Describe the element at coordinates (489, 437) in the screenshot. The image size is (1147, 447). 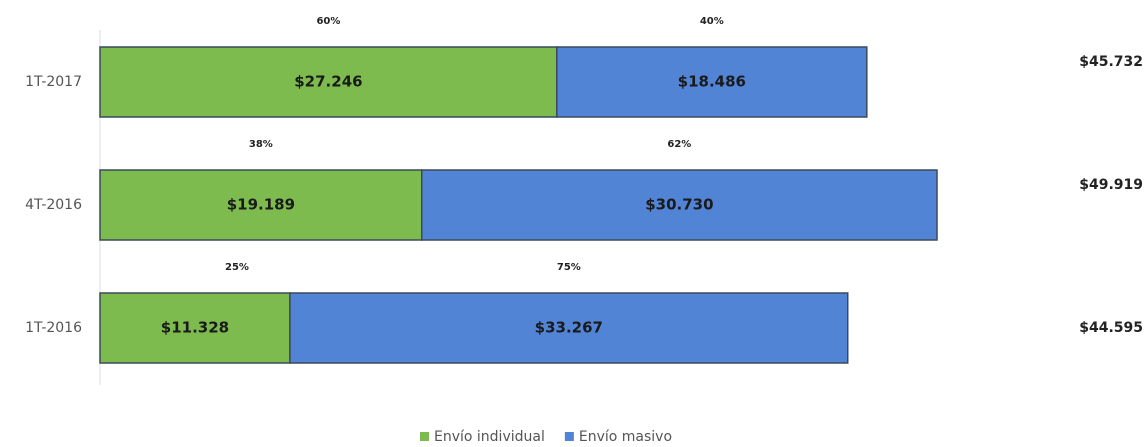
I see `legend-label: Envío individual` at that location.